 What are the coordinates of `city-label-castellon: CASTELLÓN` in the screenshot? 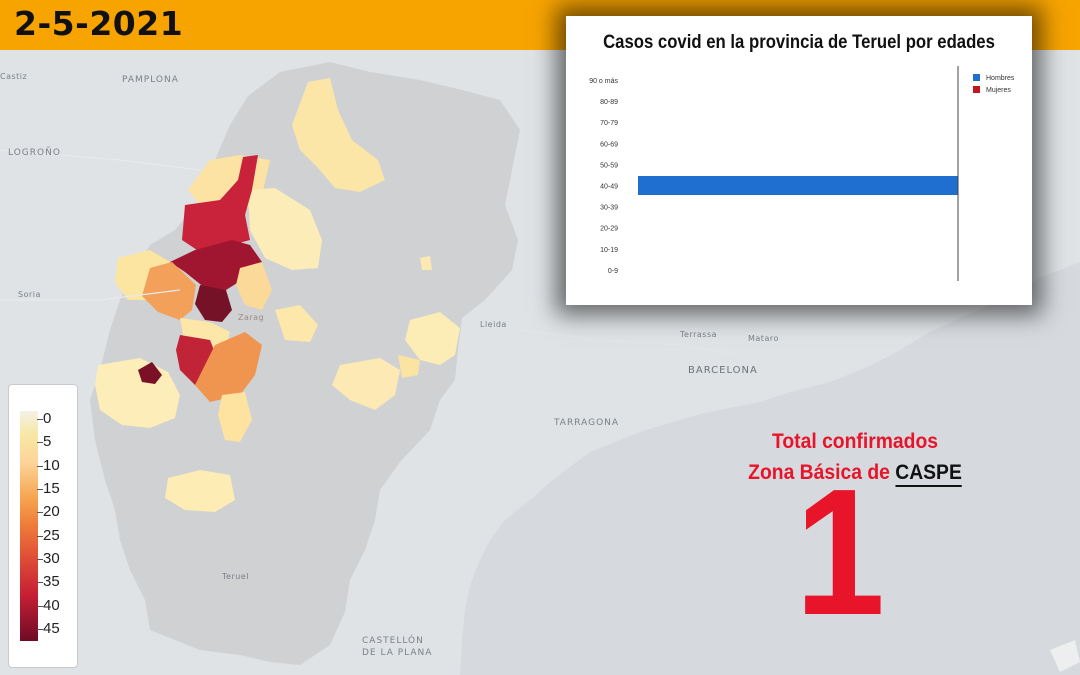 It's located at (393, 641).